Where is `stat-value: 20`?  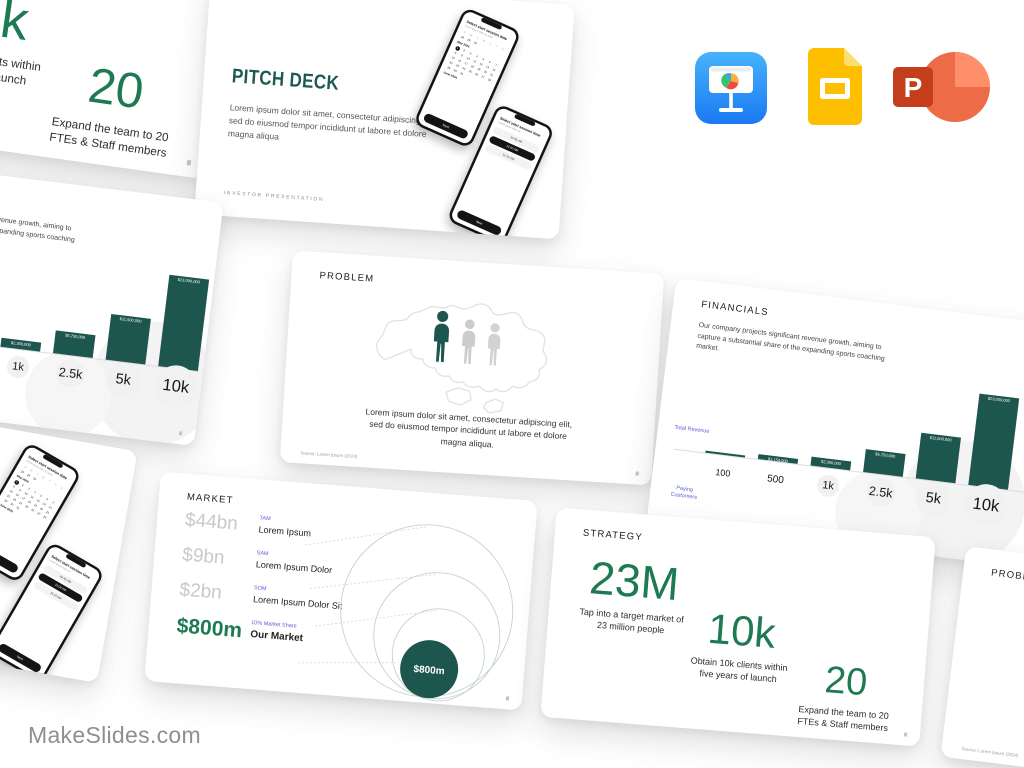 stat-value: 20 is located at coordinates (846, 682).